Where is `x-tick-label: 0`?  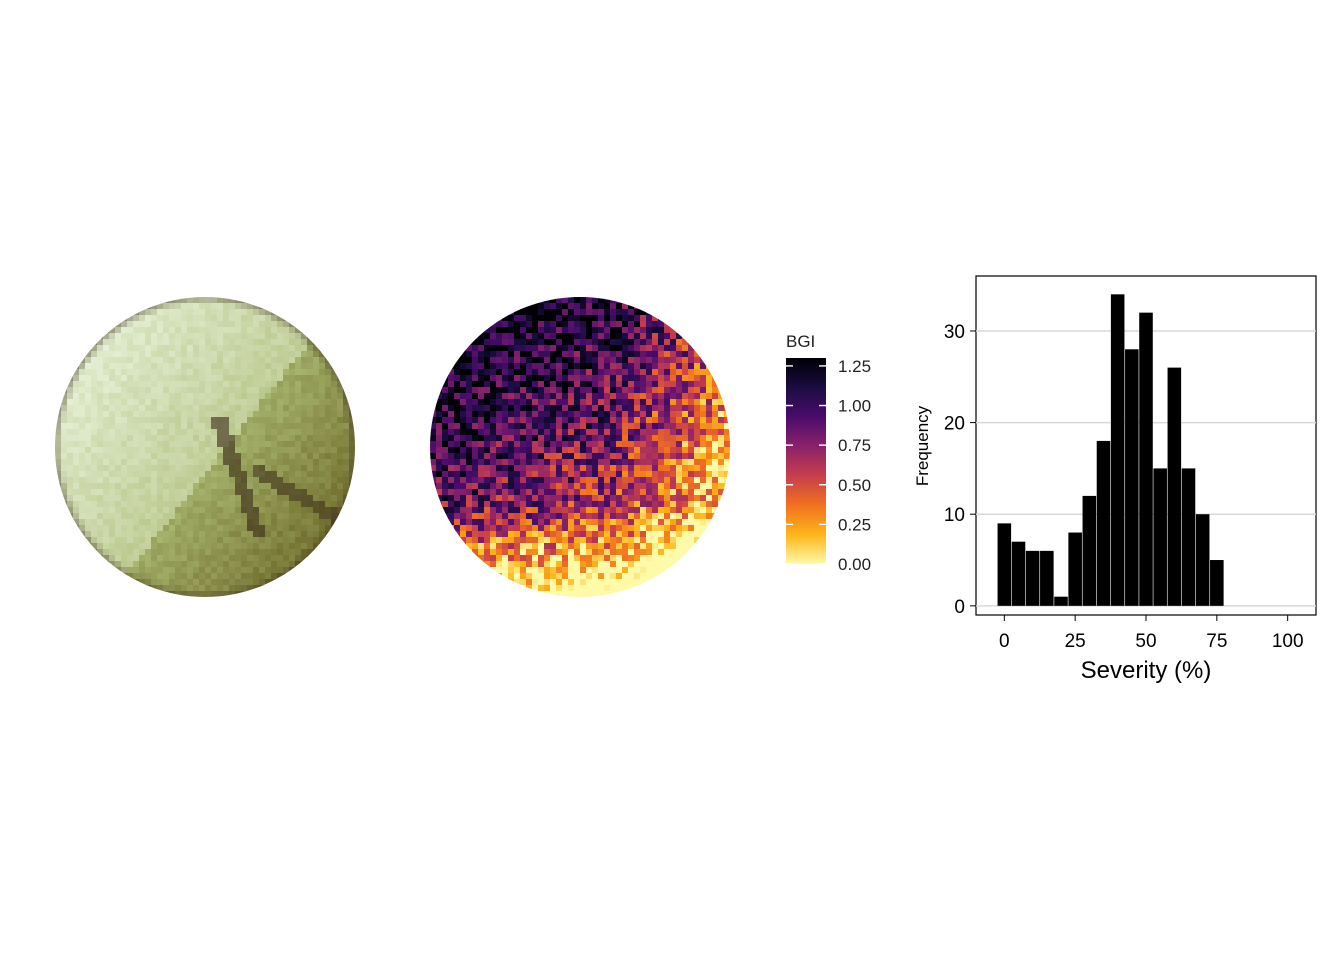
x-tick-label: 0 is located at coordinates (1004, 641).